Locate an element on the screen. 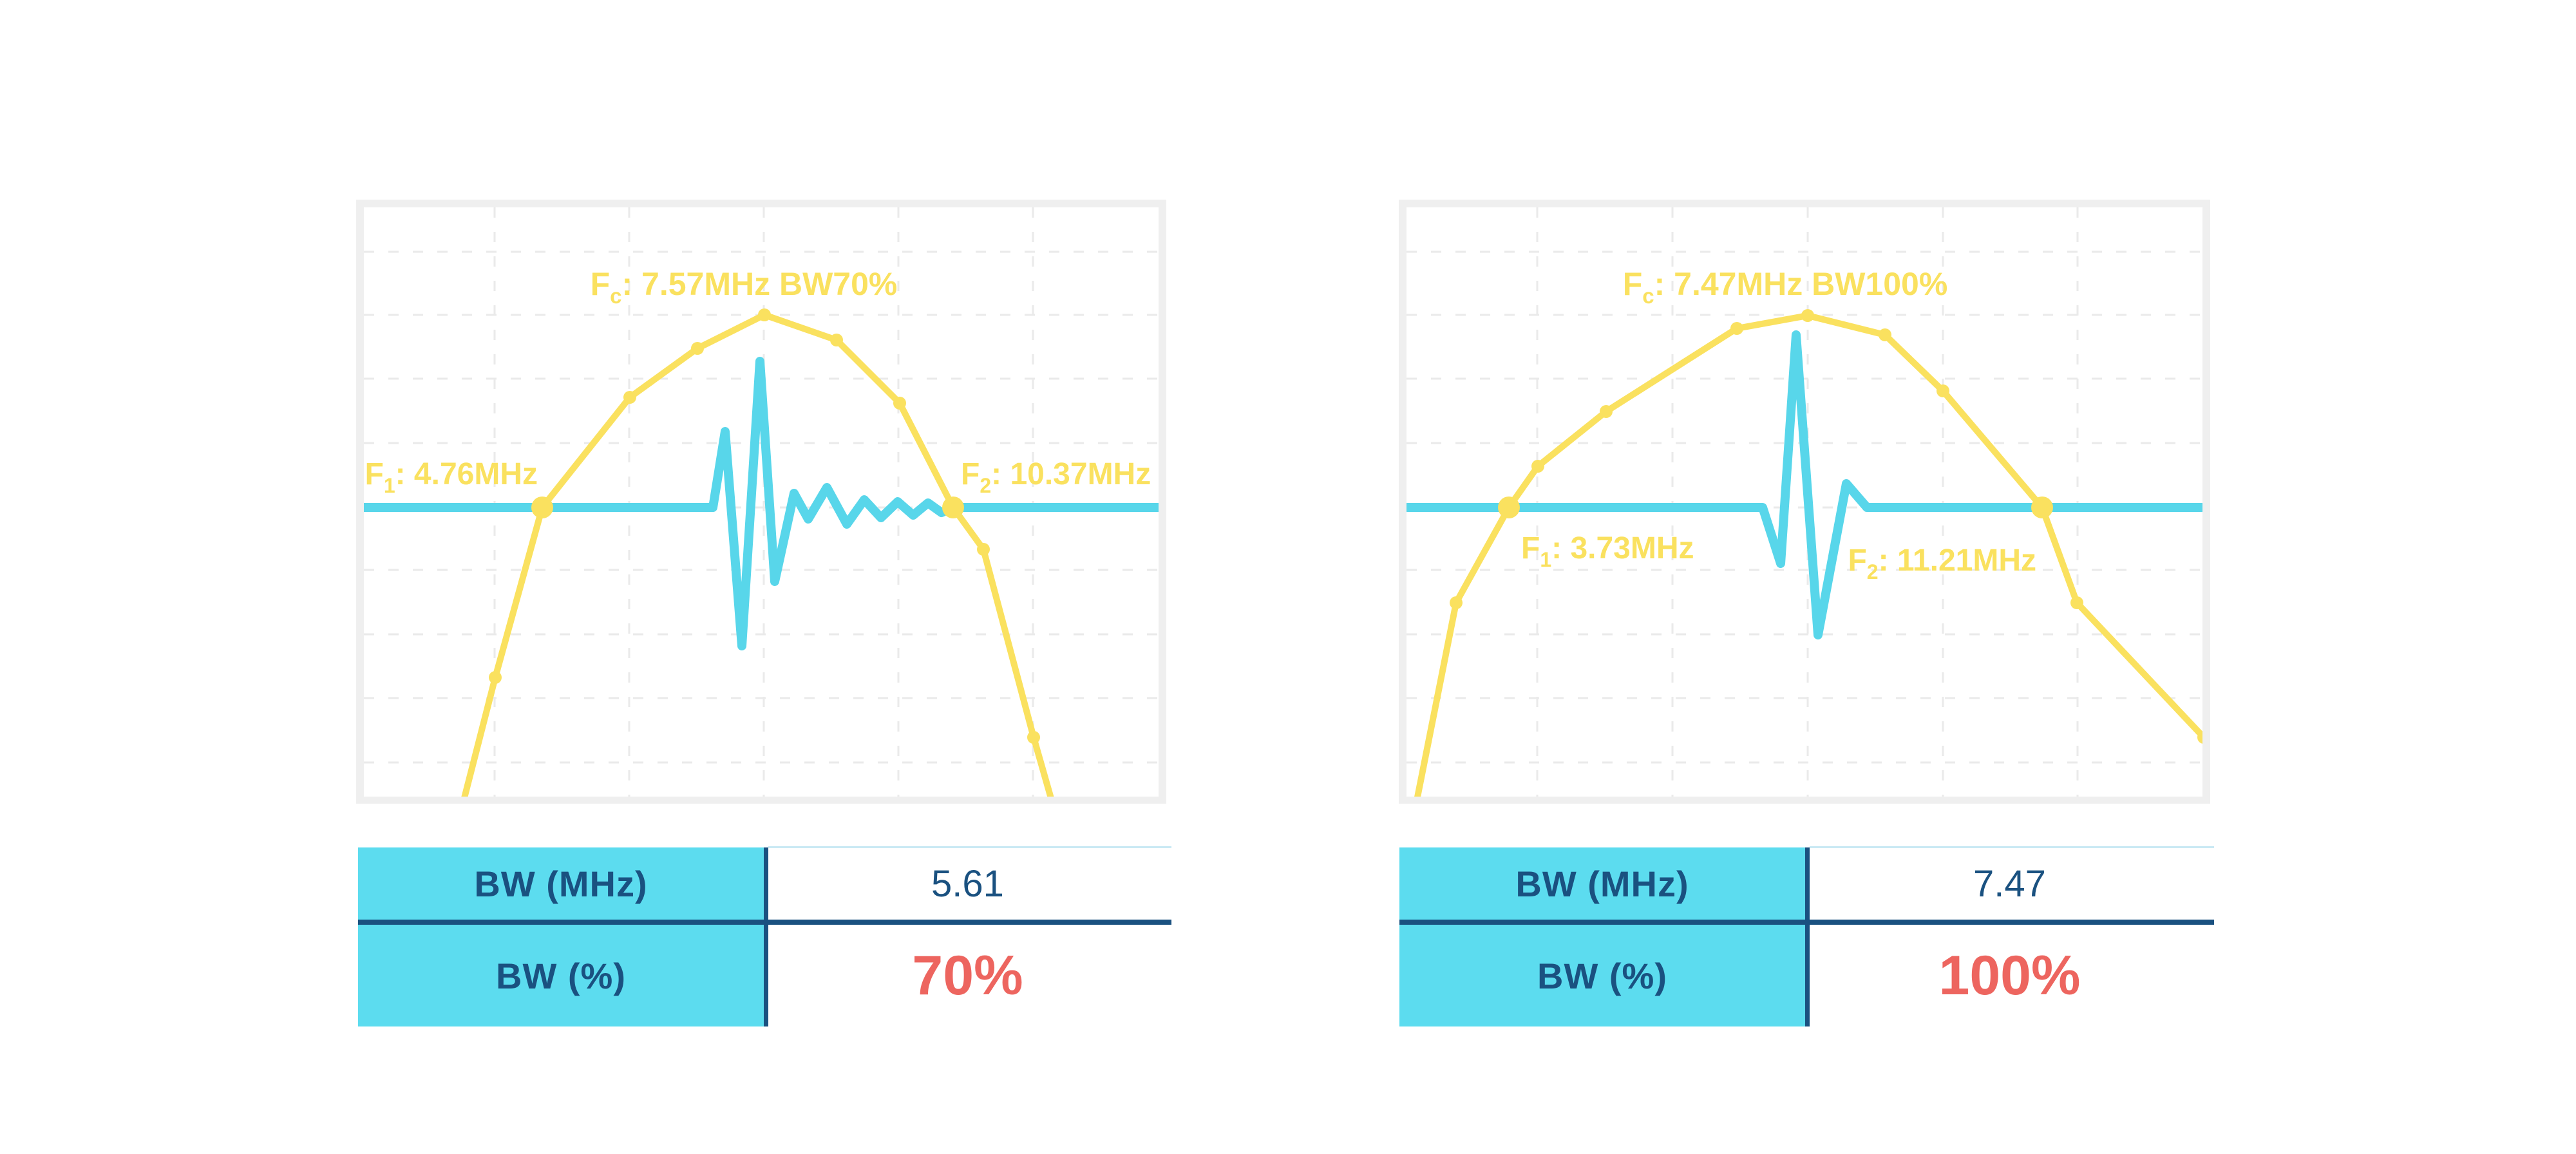 This screenshot has width=2576, height=1154. bw70-table: BW (MHz) 5.61 BW (%) 70% is located at coordinates (764, 936).